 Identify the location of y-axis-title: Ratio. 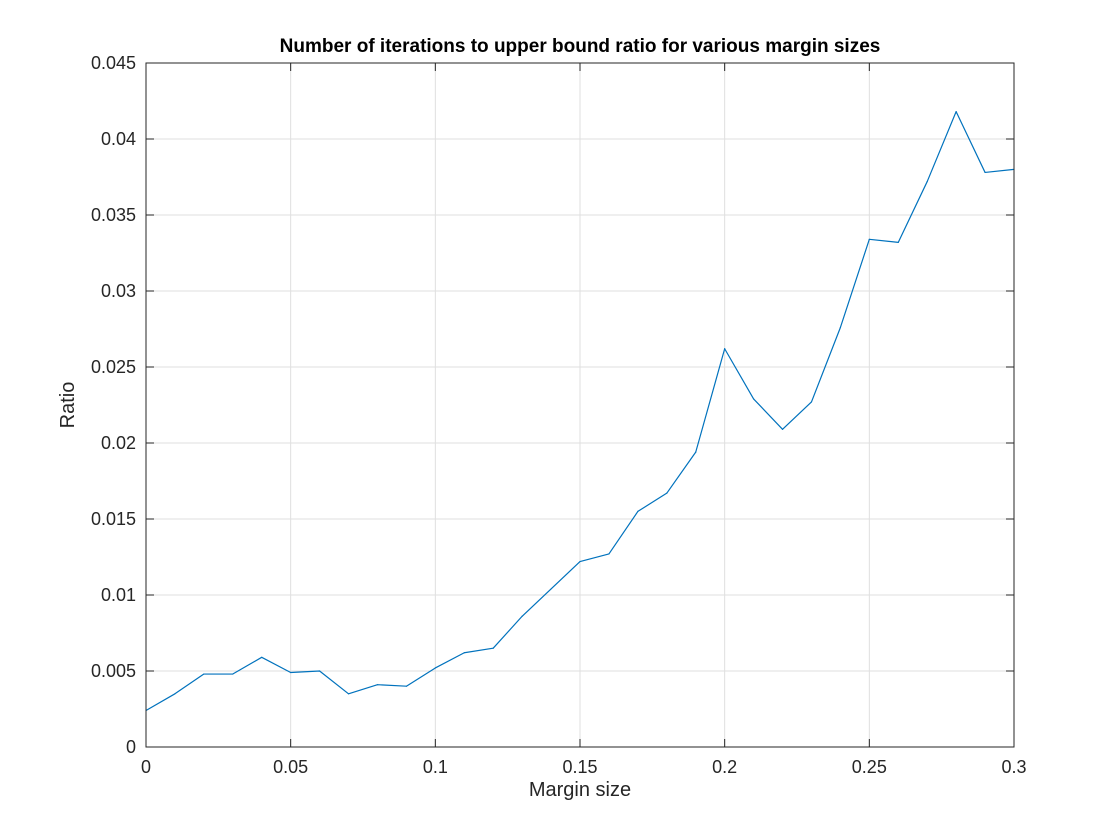
(68, 405).